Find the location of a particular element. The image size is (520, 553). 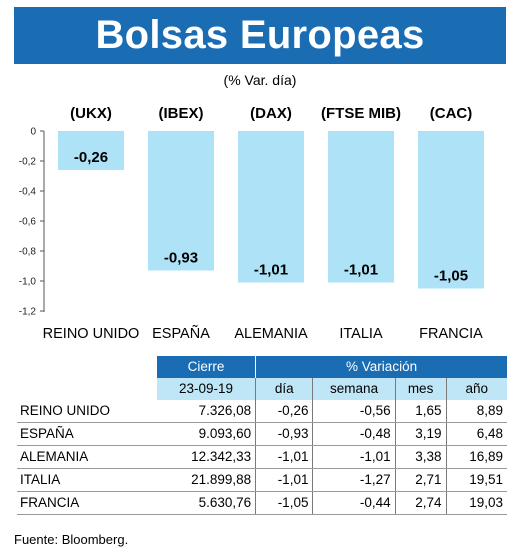

row-name: ESPAÑA is located at coordinates (87, 434).